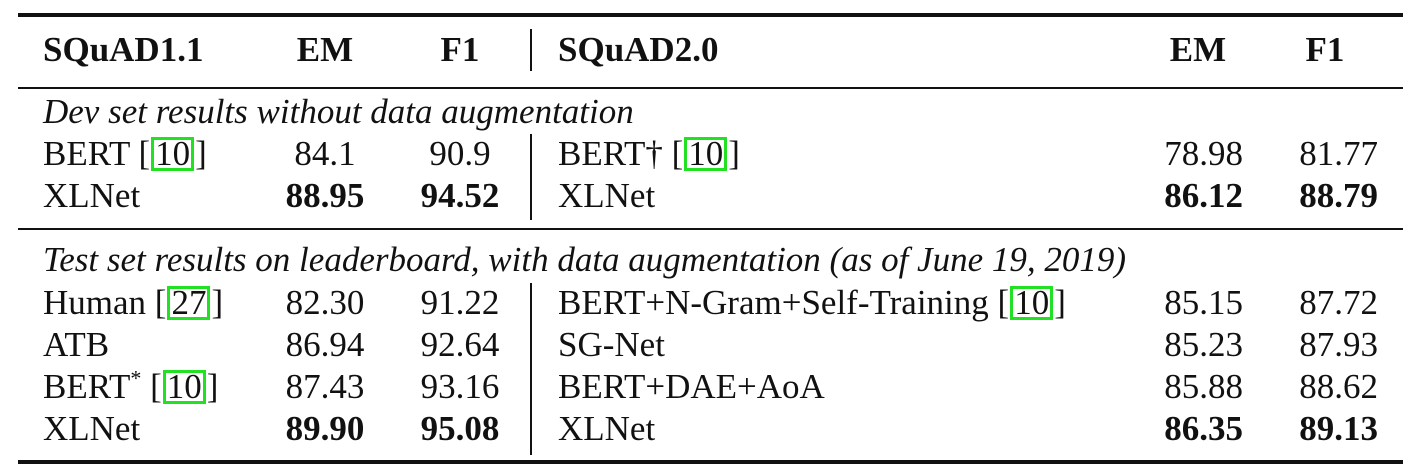 Image resolution: width=1421 pixels, height=471 pixels. I want to click on right-f1-value: 87.72, so click(1338, 302).